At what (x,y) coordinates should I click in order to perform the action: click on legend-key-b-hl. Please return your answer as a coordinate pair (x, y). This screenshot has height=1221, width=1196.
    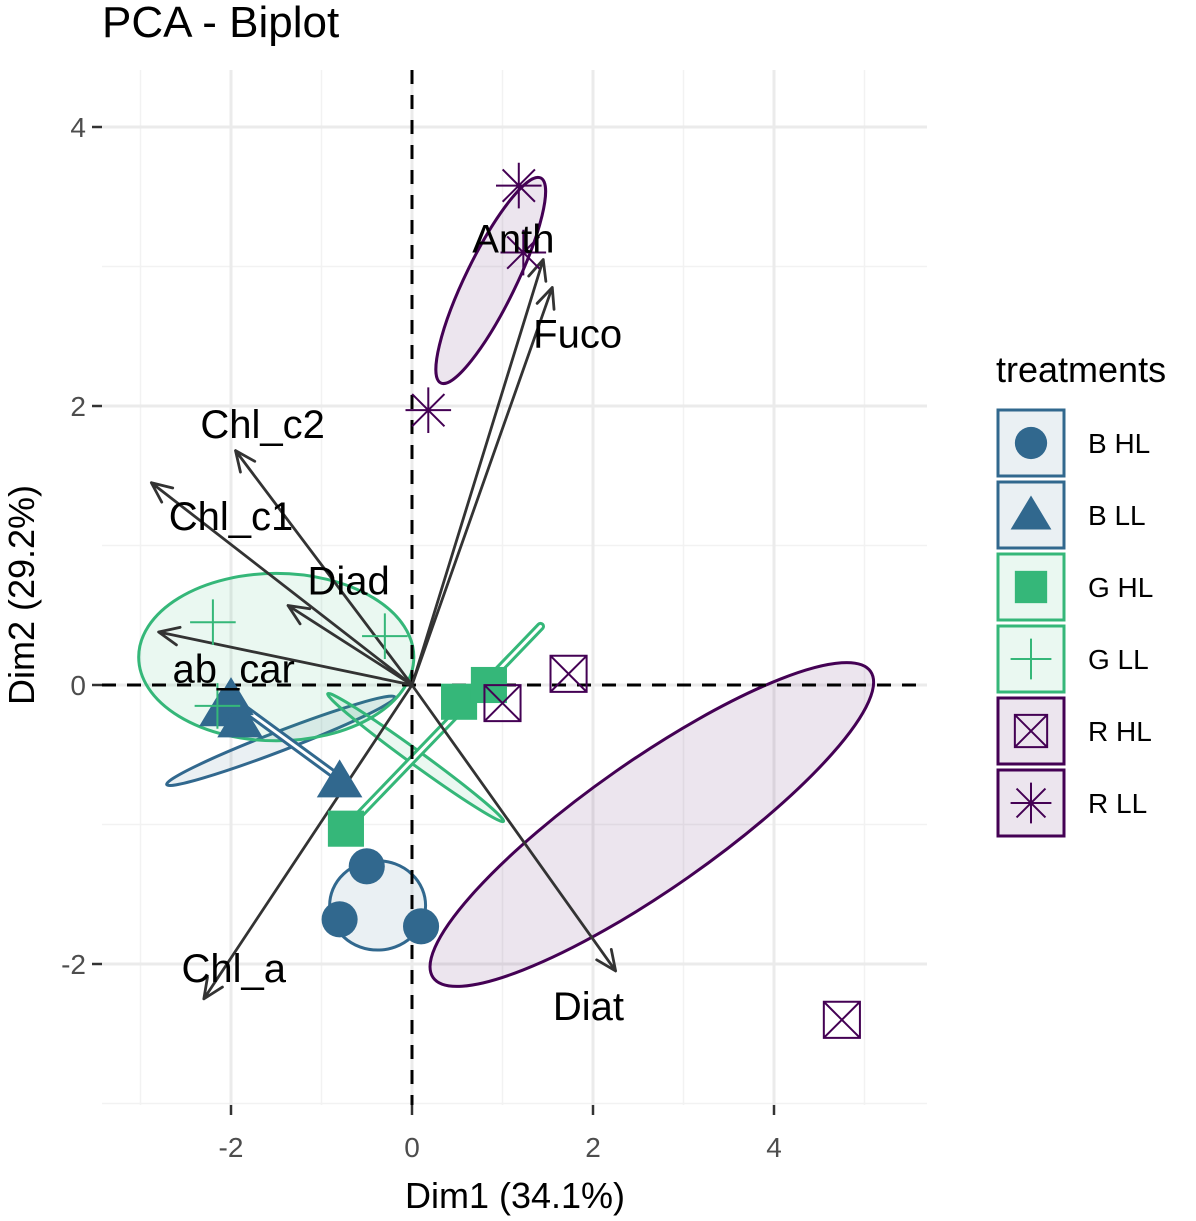
    Looking at the image, I should click on (1031, 443).